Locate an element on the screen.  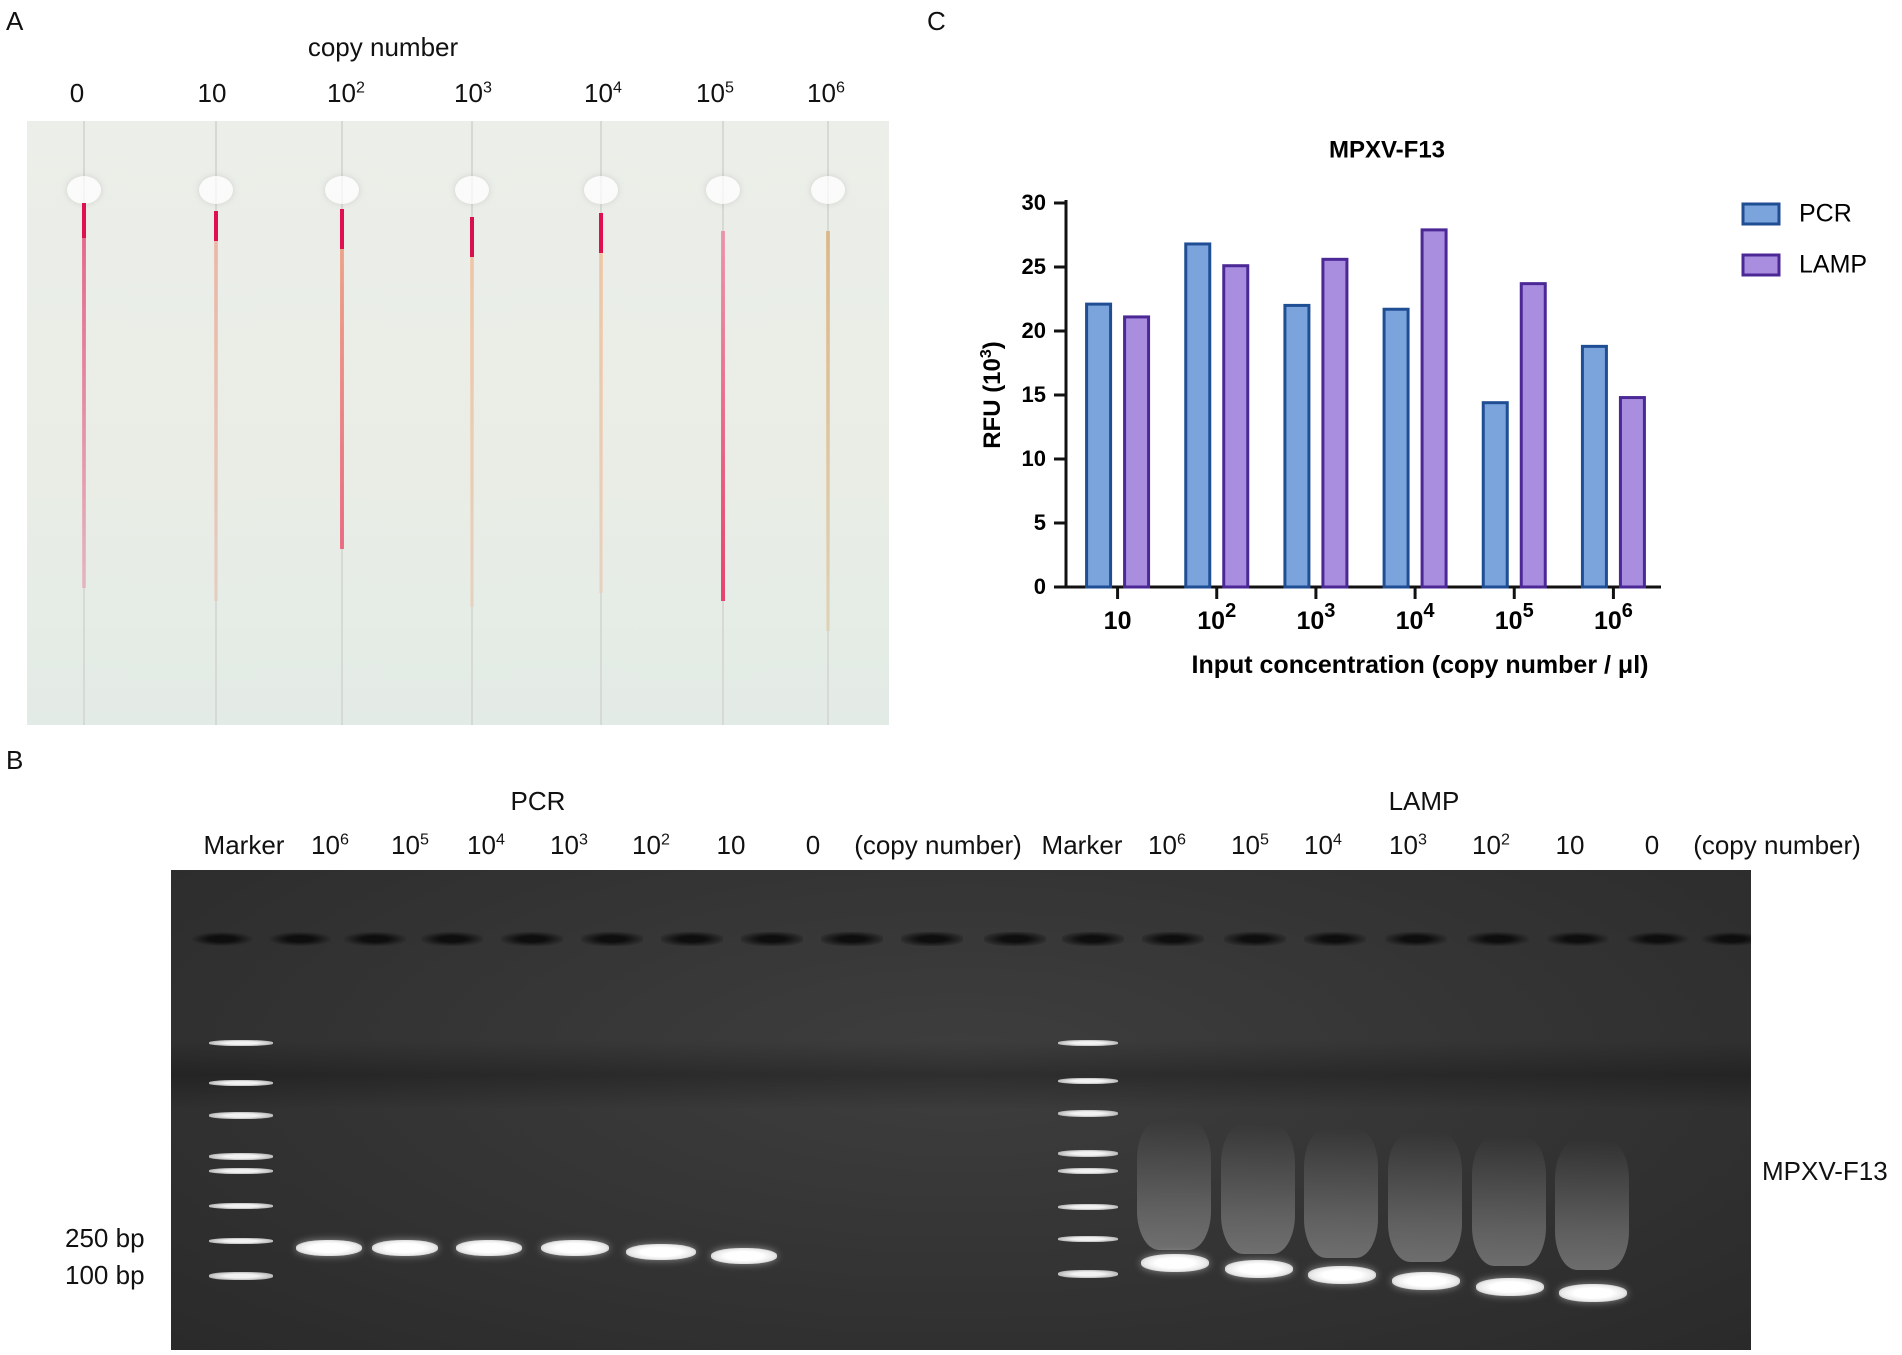
lamp-marker-label: Marker is located at coordinates (1082, 845).